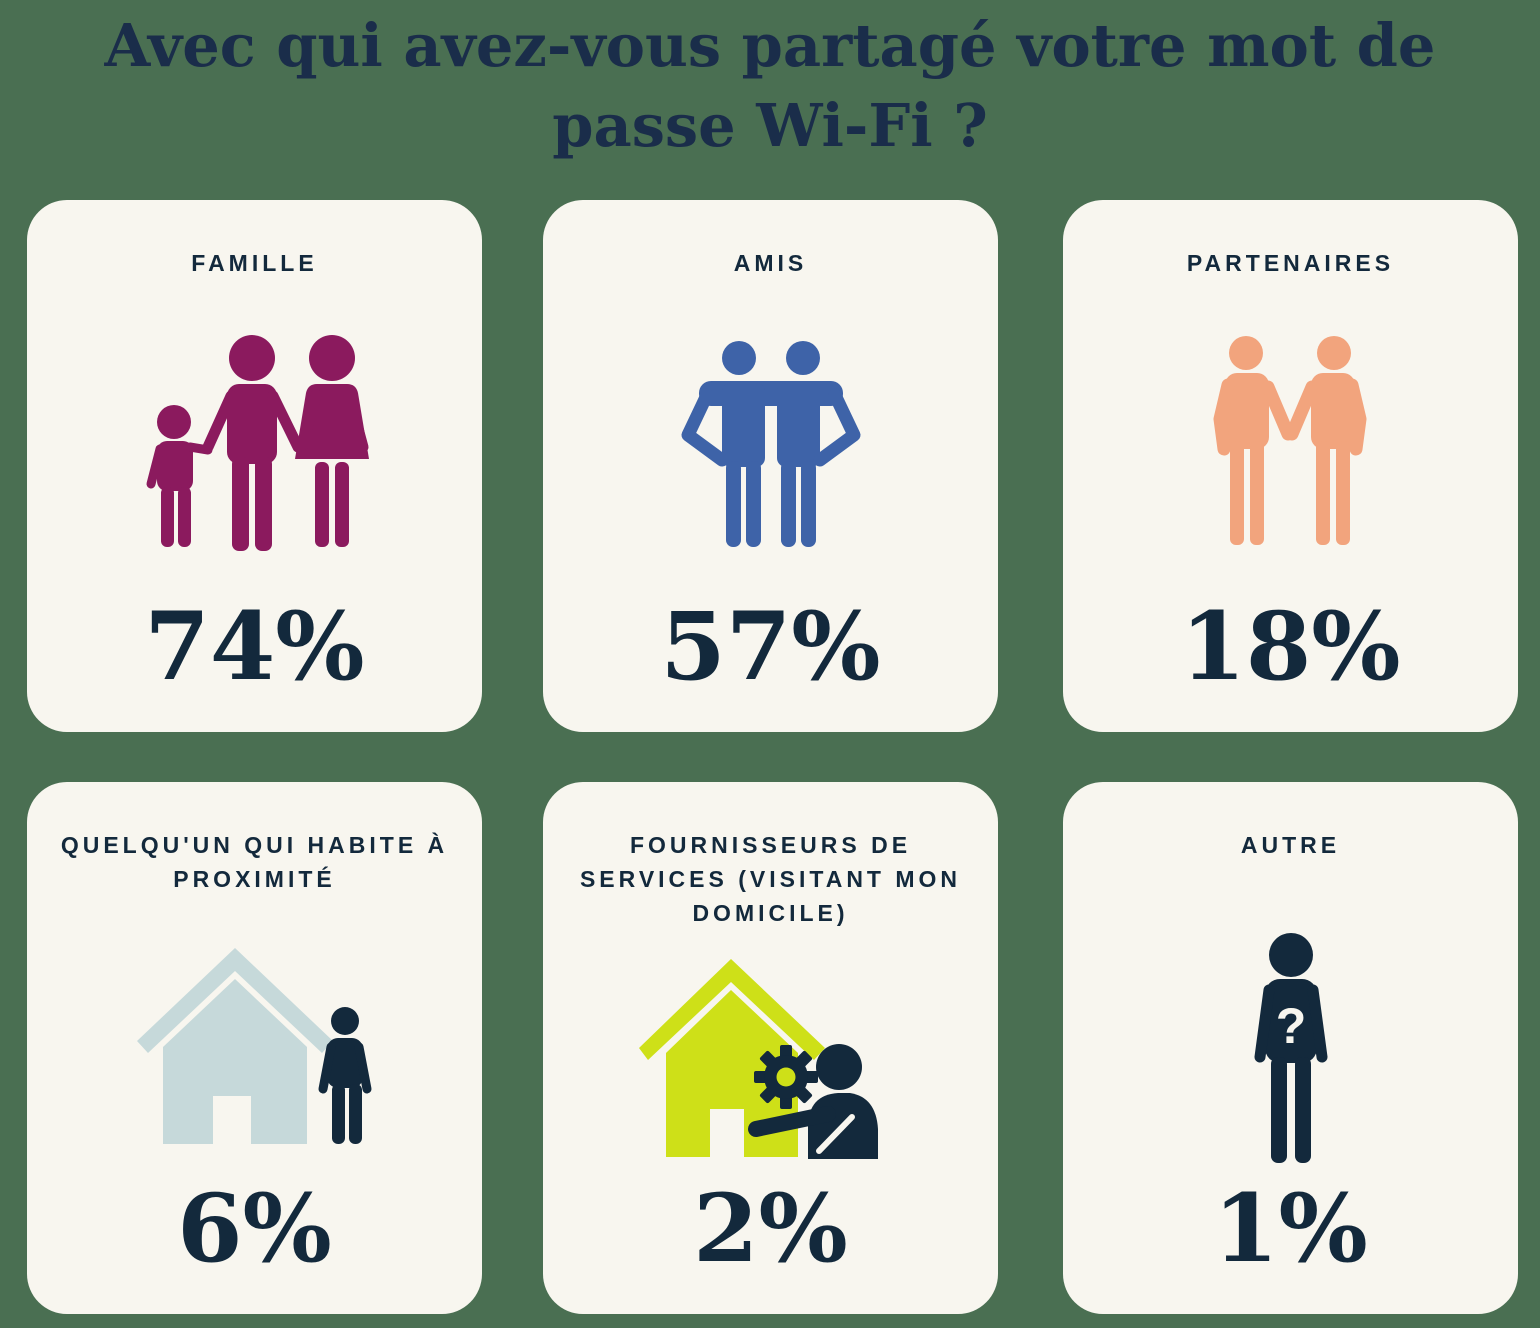  I want to click on card-proximite-label: QUELQU'UN QUI HABITE À PROXIMITÉ, so click(254, 862).